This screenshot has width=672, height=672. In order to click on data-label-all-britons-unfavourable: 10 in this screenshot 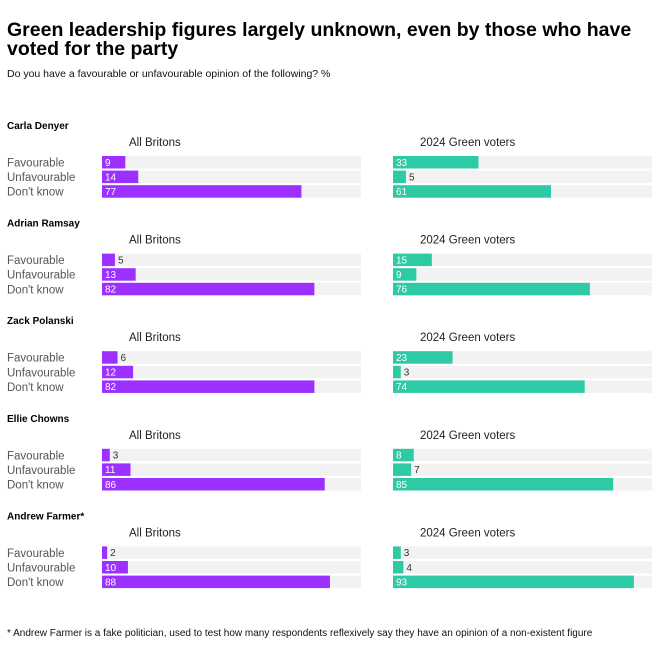, I will do `click(111, 568)`.